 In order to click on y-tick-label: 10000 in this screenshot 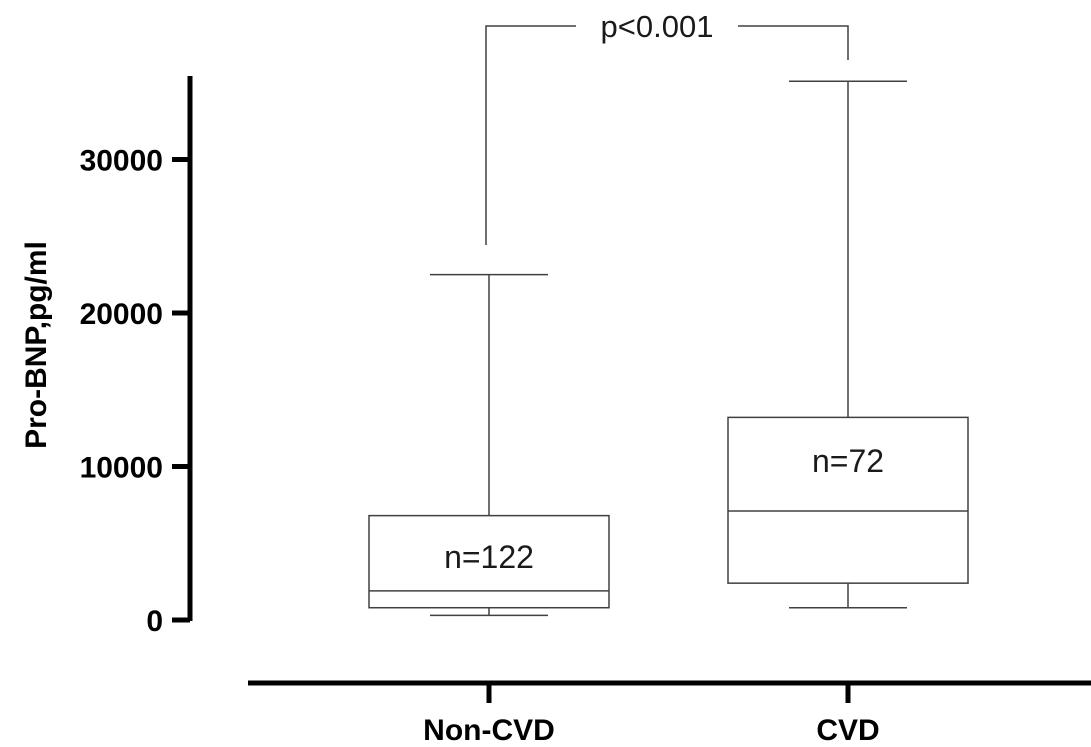, I will do `click(121, 468)`.